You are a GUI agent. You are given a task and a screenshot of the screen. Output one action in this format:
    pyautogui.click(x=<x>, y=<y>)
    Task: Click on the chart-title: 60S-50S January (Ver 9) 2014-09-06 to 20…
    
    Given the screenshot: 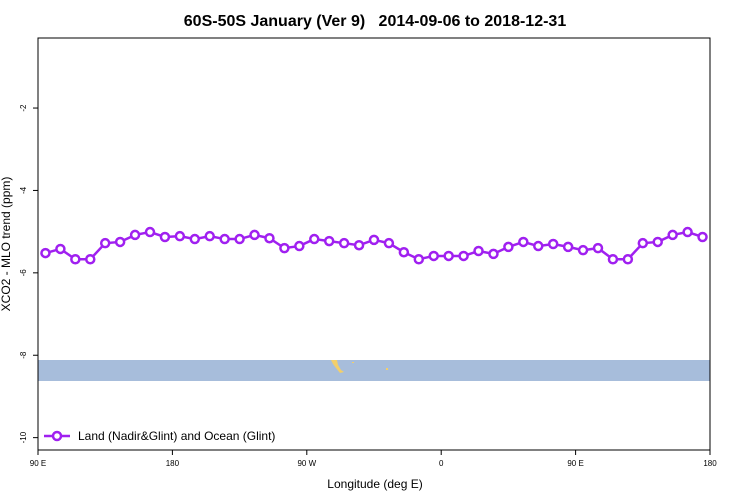 What is the action you would take?
    pyautogui.click(x=375, y=21)
    